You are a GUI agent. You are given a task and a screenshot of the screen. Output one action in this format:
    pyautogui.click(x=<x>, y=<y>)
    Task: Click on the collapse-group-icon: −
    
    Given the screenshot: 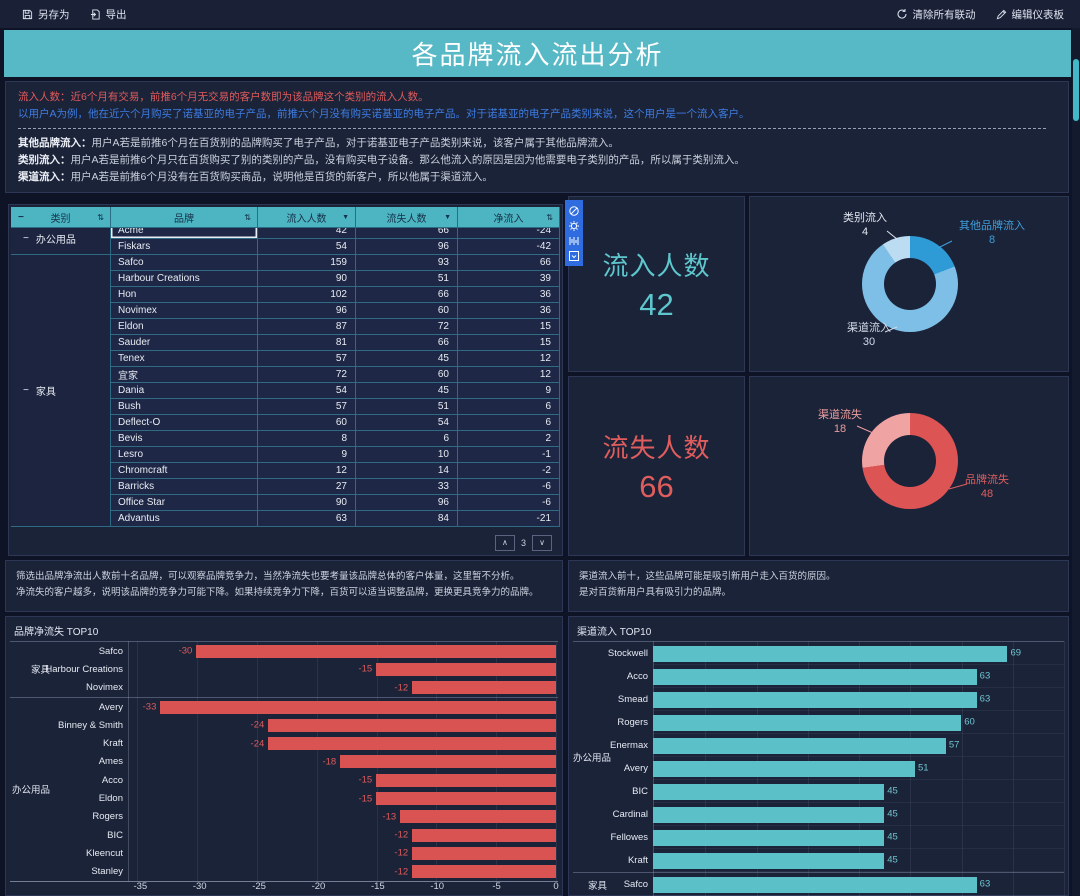 What is the action you would take?
    pyautogui.click(x=26, y=390)
    